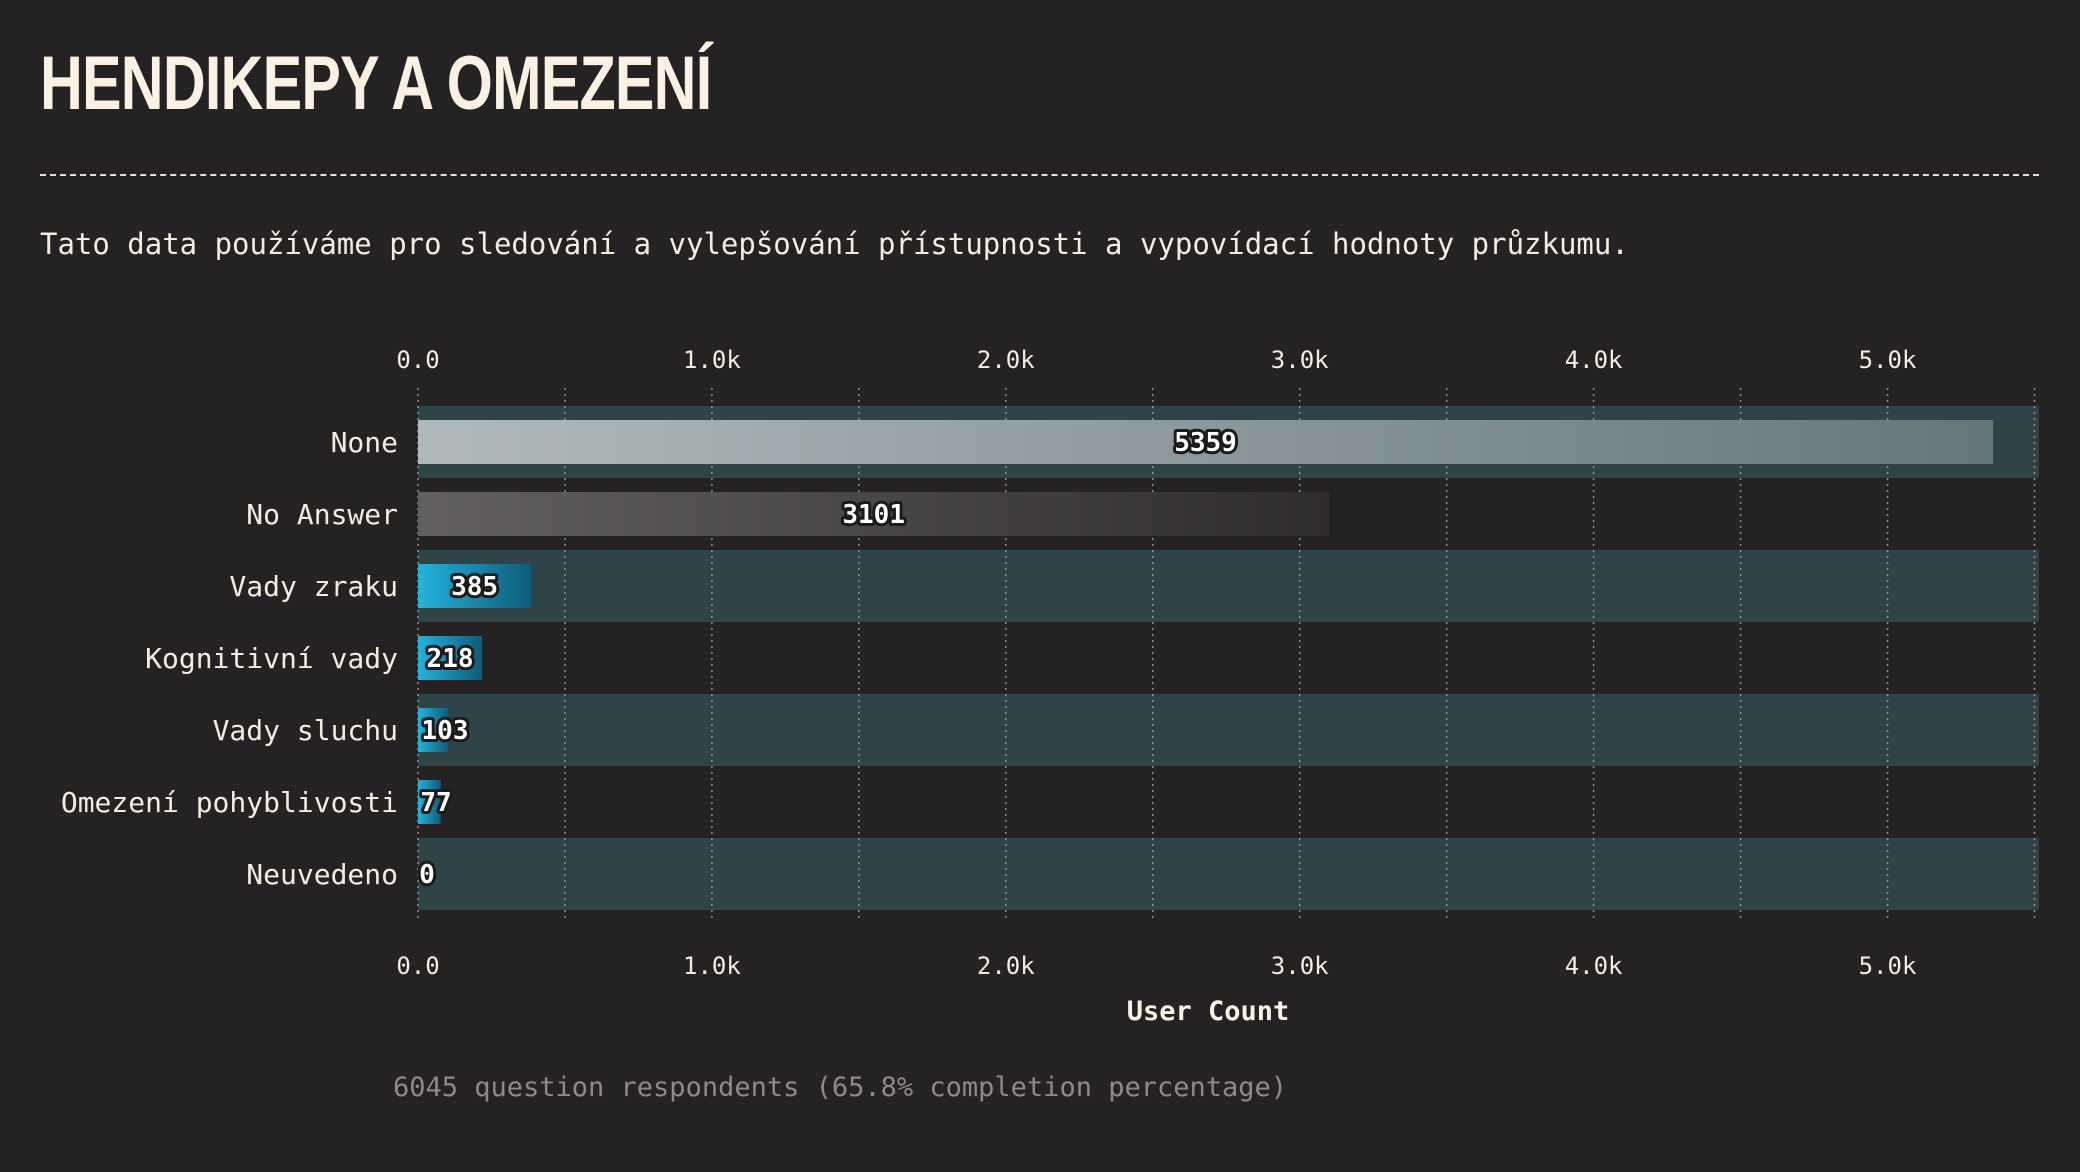  I want to click on category-label: No Answer, so click(322, 514).